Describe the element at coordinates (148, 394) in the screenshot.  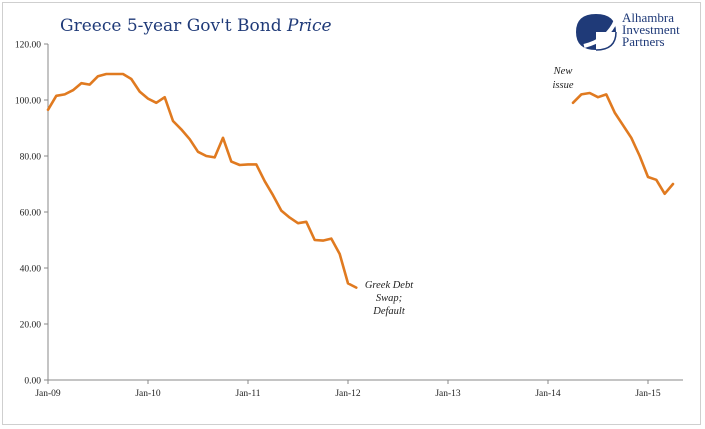
I see `x-tick-label: Jan-10` at that location.